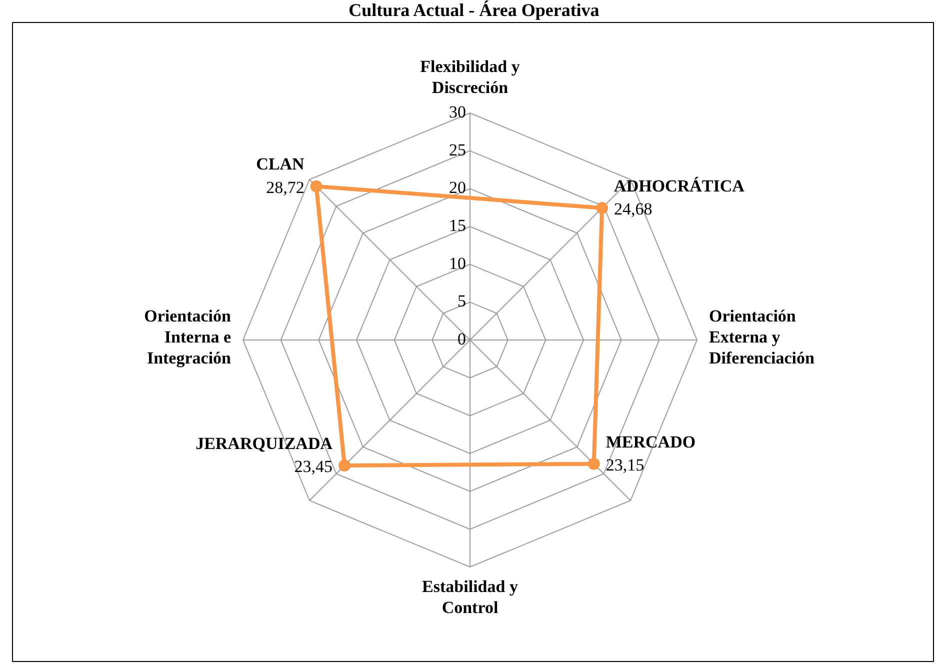 This screenshot has width=948, height=664. I want to click on y-tick-label: 15, so click(457, 225).